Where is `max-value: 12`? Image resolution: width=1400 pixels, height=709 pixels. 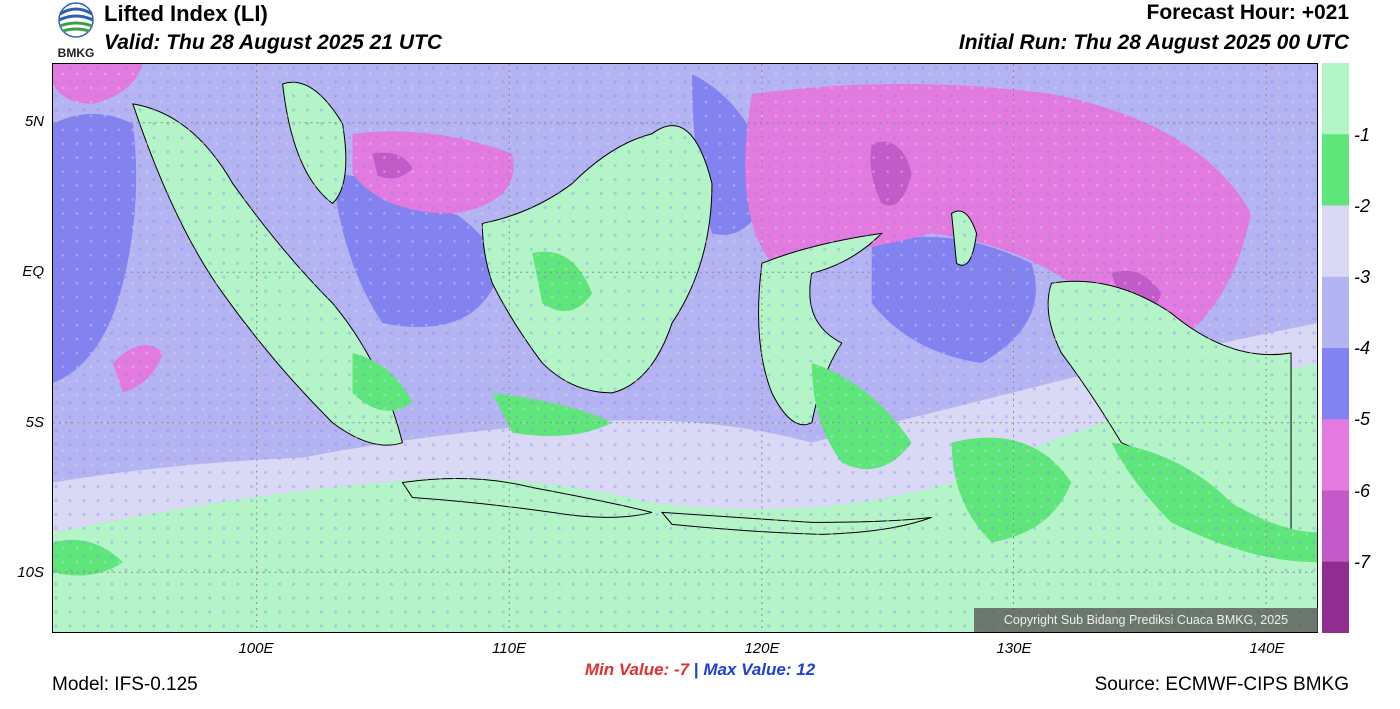
max-value: 12 is located at coordinates (806, 669).